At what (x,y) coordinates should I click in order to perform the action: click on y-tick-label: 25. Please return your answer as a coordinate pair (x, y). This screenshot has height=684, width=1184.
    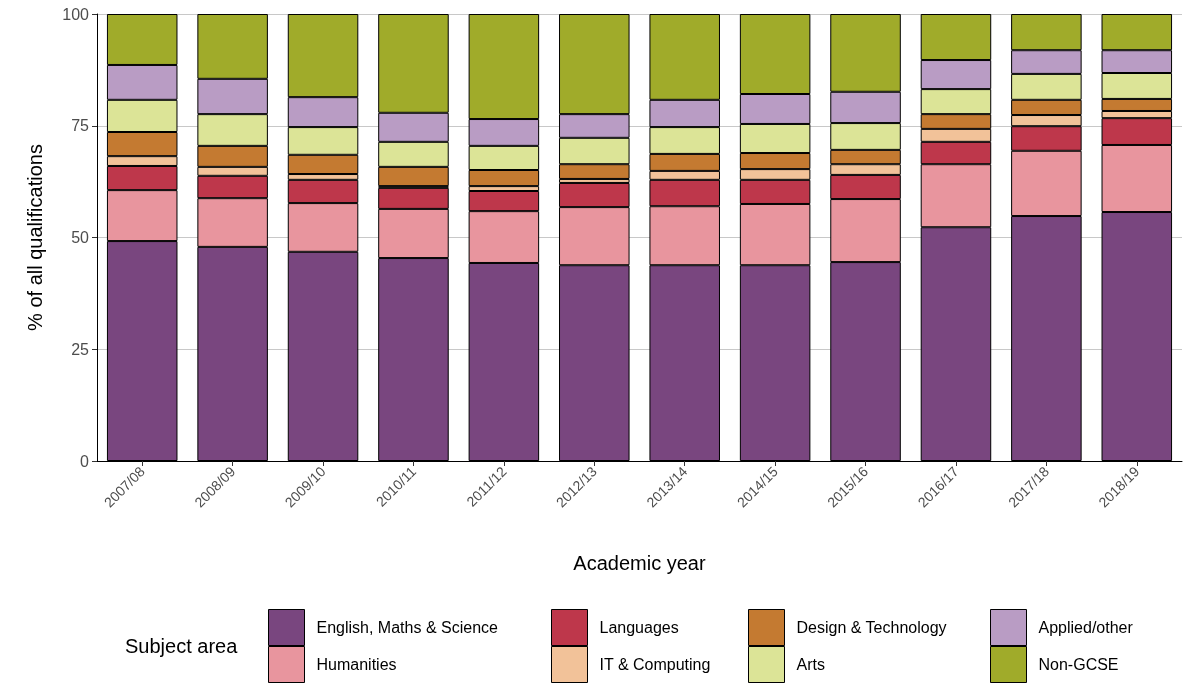
    Looking at the image, I should click on (80, 349).